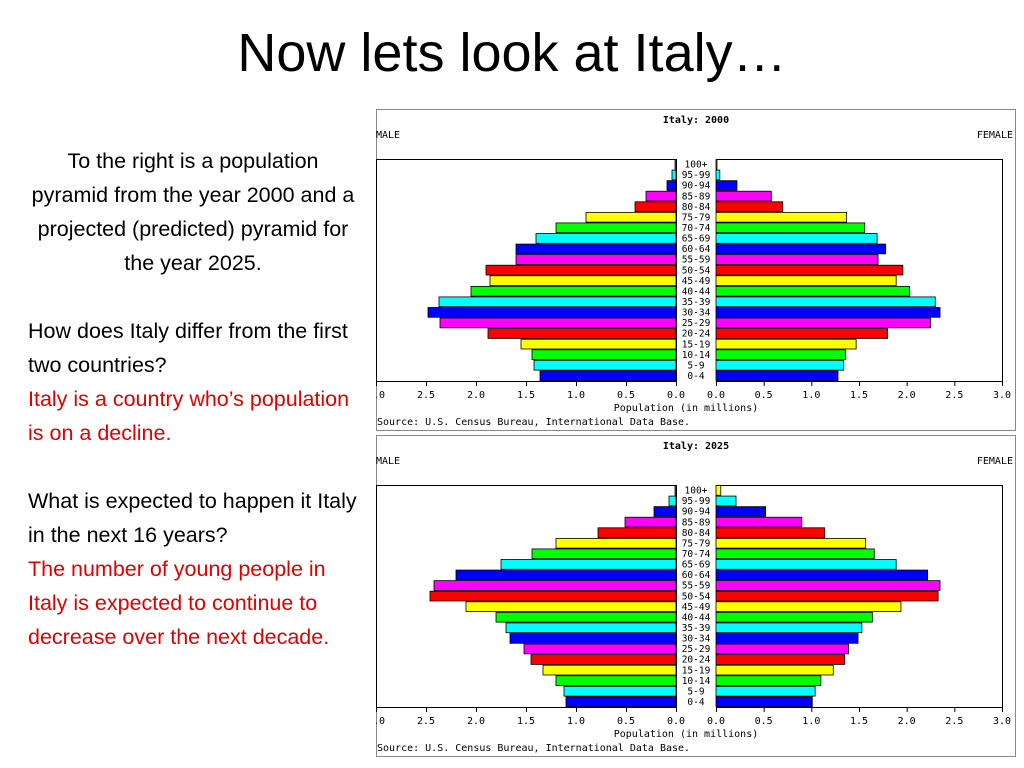 The width and height of the screenshot is (1024, 768). Describe the element at coordinates (696, 607) in the screenshot. I see `age-group-label: 45-49` at that location.